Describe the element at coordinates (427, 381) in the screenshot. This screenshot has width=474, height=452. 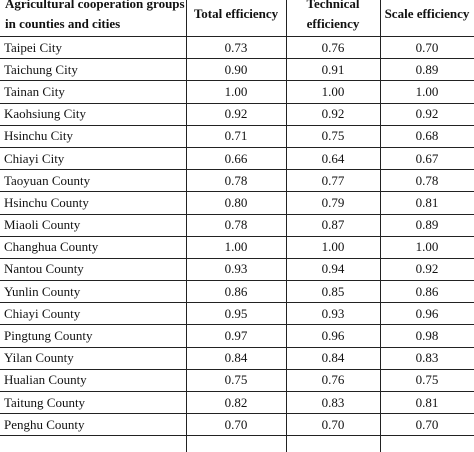
I see `cell-scale-efficiency: 0.75` at that location.